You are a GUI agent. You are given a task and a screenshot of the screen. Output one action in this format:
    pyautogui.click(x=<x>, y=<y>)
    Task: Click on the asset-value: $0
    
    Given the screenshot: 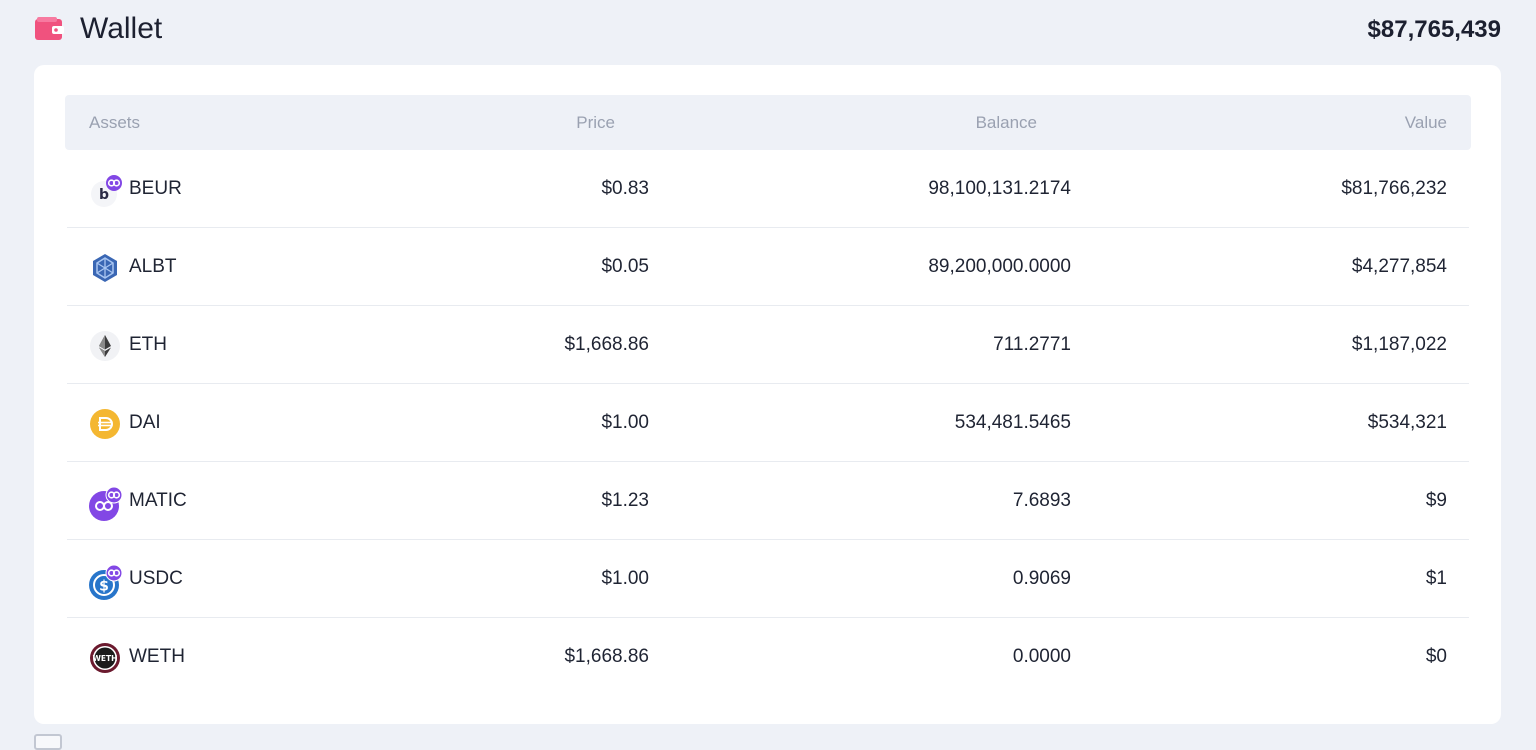 What is the action you would take?
    pyautogui.click(x=1436, y=656)
    